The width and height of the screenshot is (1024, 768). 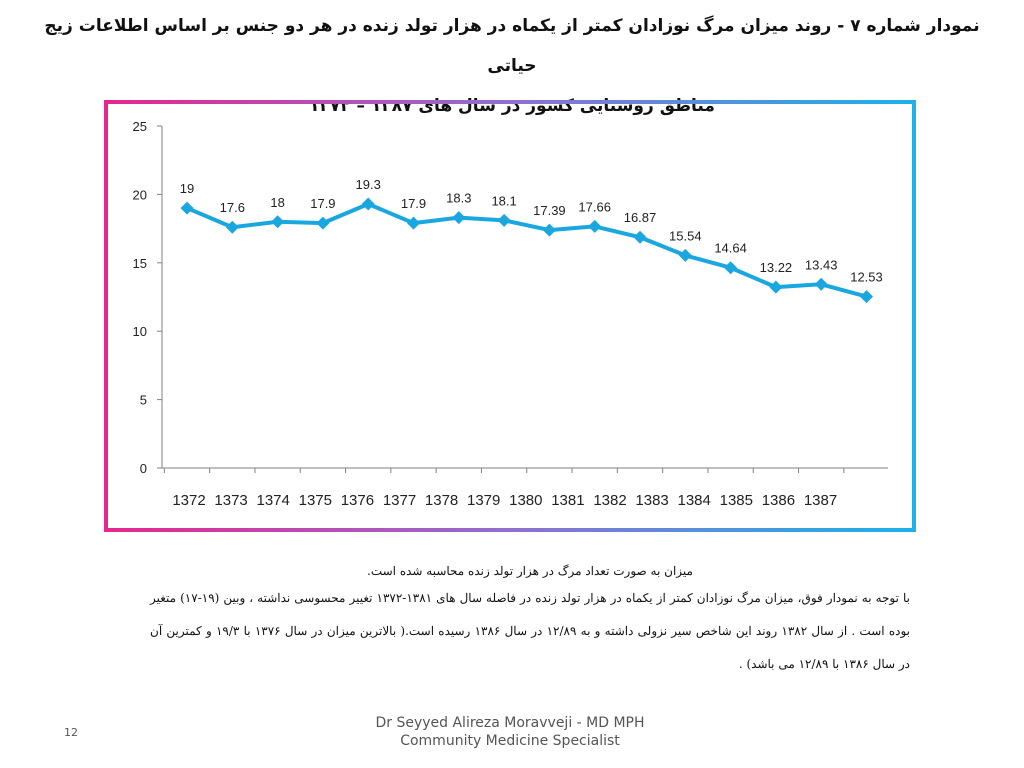 I want to click on data-label: 17.39, so click(x=549, y=210).